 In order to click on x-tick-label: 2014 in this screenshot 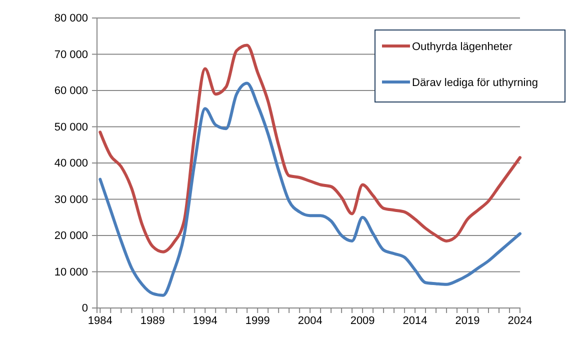, I will do `click(415, 320)`.